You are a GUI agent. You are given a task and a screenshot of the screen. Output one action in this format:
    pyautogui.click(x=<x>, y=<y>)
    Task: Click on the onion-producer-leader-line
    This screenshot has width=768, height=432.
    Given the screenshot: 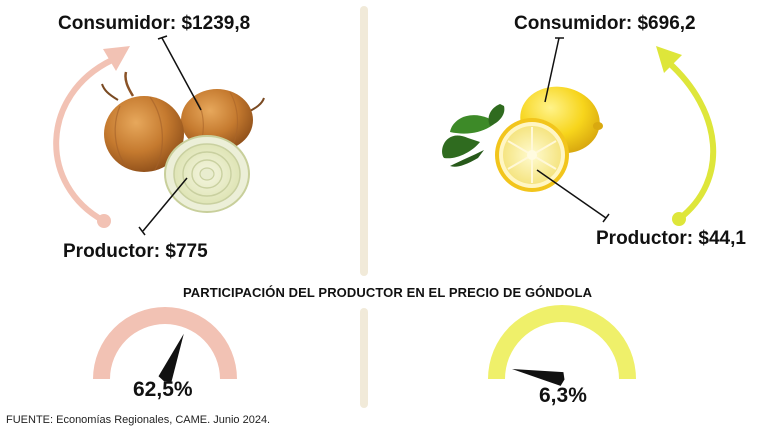 What is the action you would take?
    pyautogui.click(x=163, y=206)
    